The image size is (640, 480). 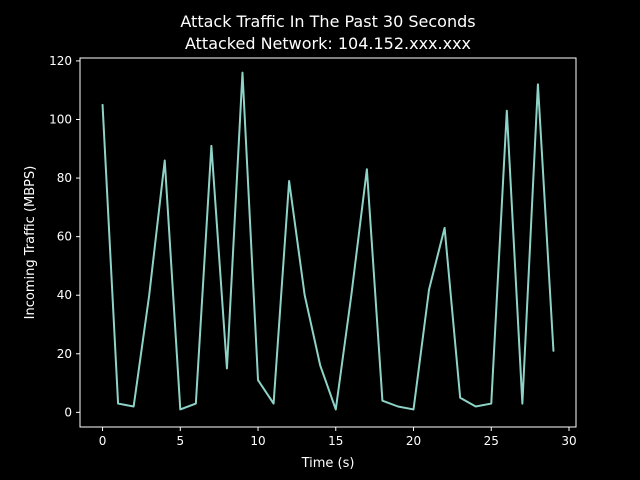 I want to click on y-tick-label: 120, so click(x=60, y=61).